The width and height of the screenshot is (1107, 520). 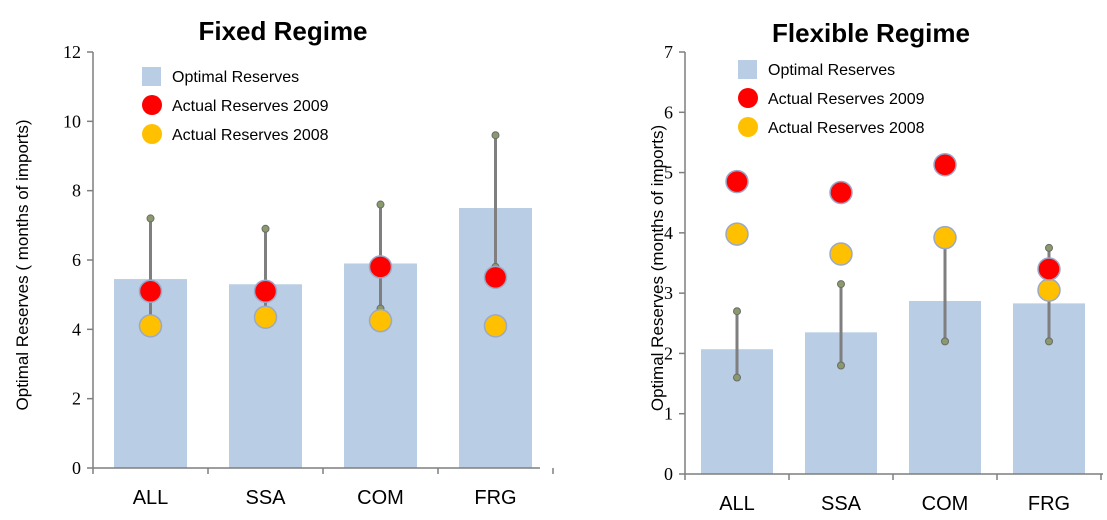 What do you see at coordinates (846, 128) in the screenshot?
I see `flexible-legend-label: Actual Reserves 2008` at bounding box center [846, 128].